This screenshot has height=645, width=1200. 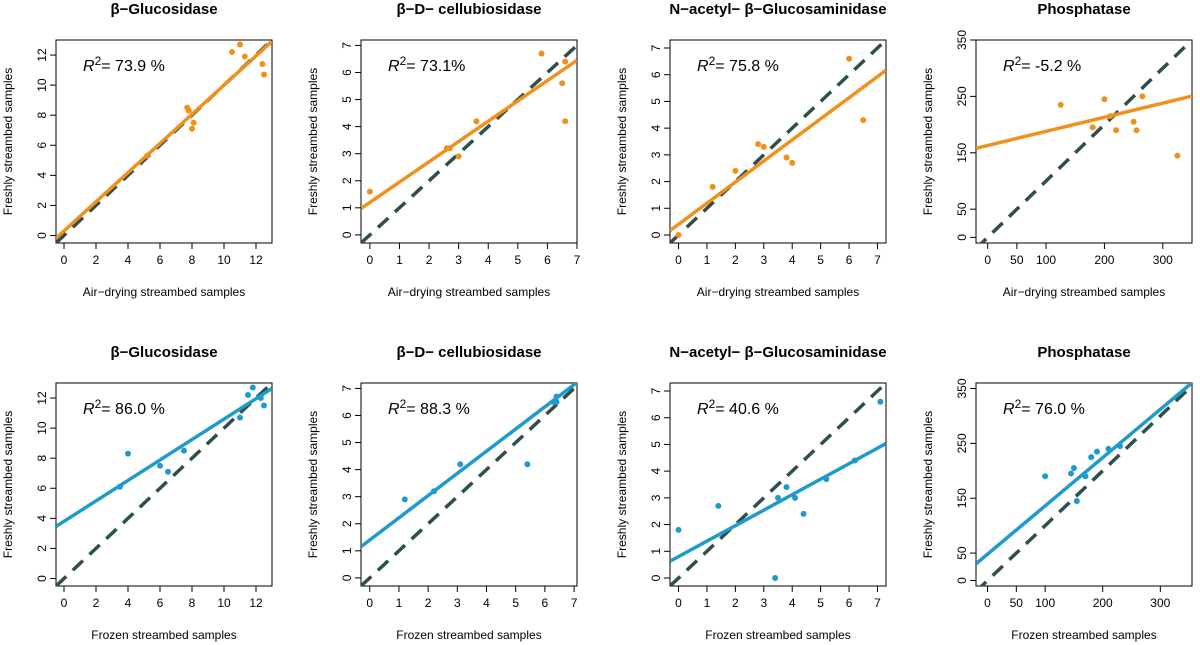 I want to click on r-squared-label: R2= 75.8 %, so click(x=738, y=64).